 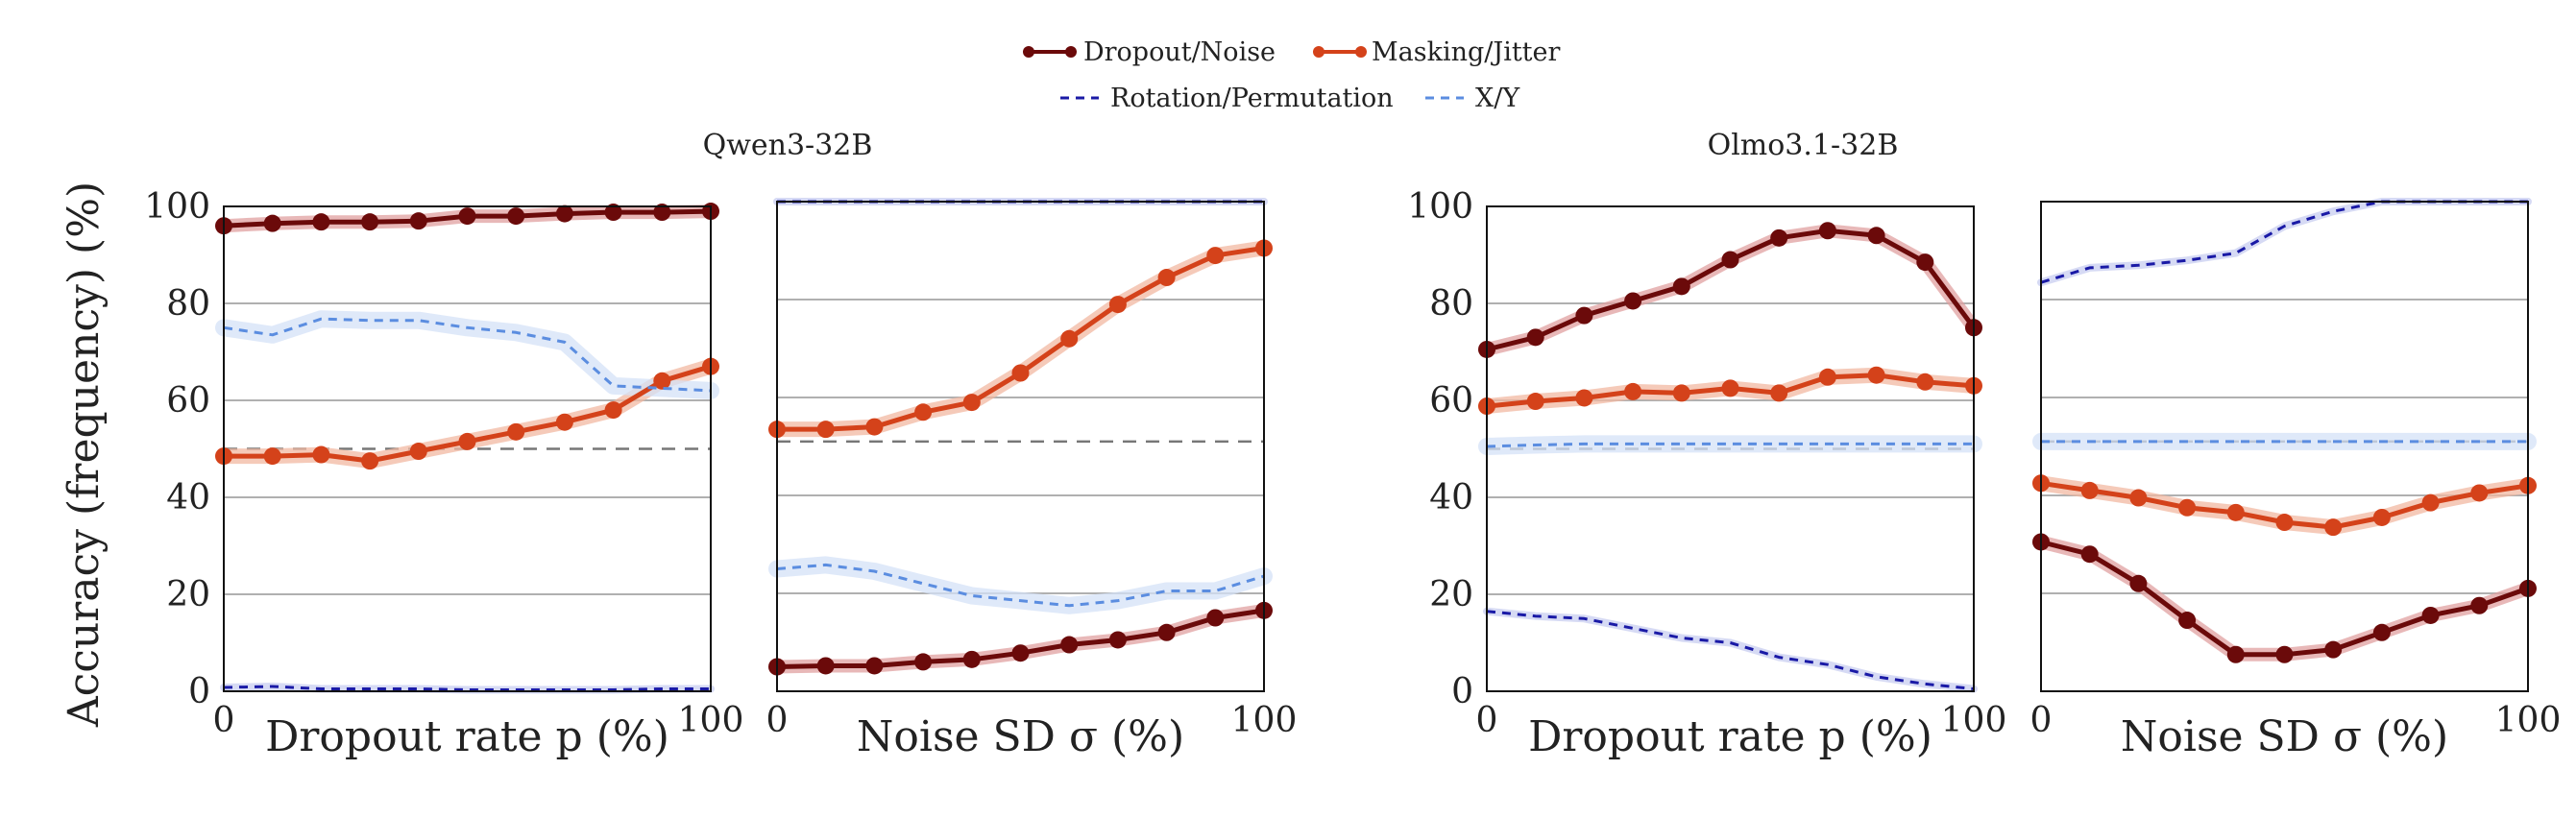 I want to click on legend-marker-dropout-noise, so click(x=1071, y=52).